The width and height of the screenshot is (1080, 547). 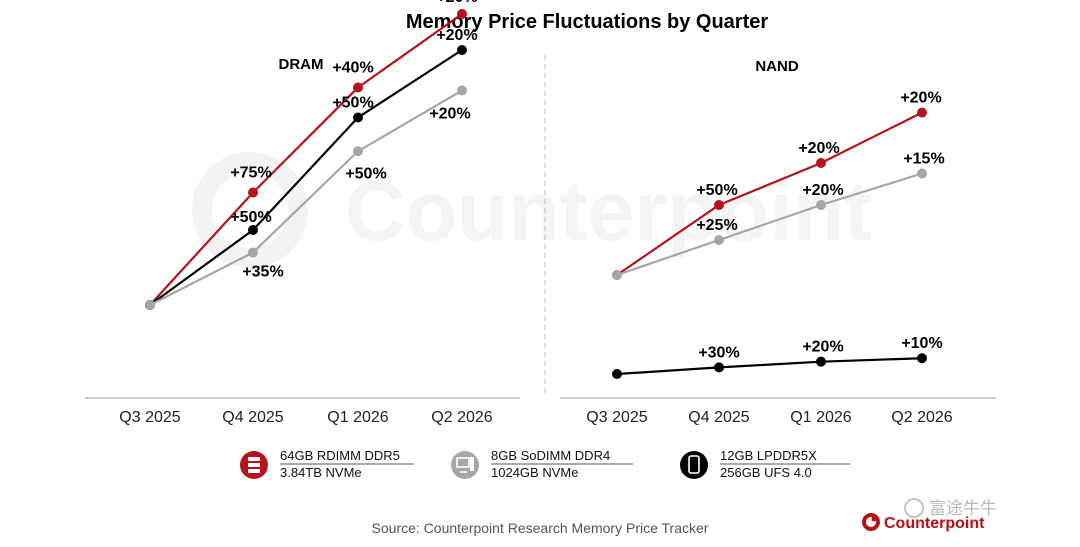 I want to click on legend-line1: 8GB SoDIMM DDR4, so click(x=550, y=455).